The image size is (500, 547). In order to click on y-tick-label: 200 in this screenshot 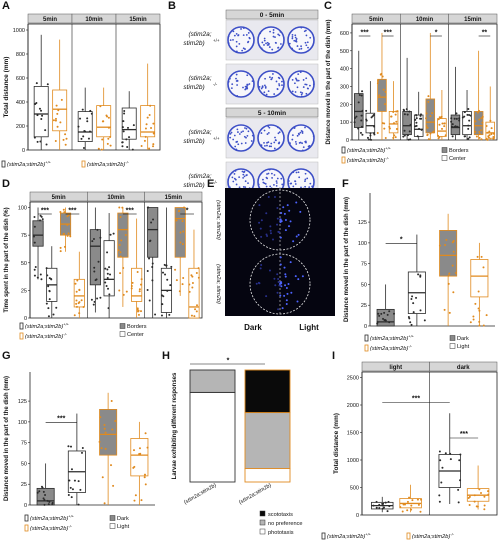, I will do `click(20, 127)`.